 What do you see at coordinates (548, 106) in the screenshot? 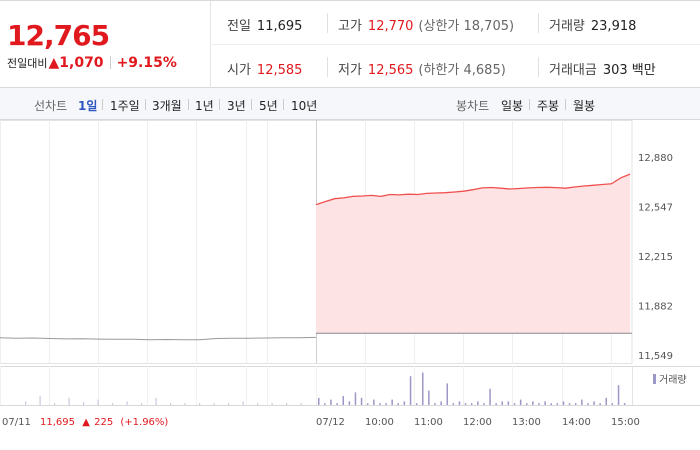
I see `tab-weekly-candle: 주봉` at bounding box center [548, 106].